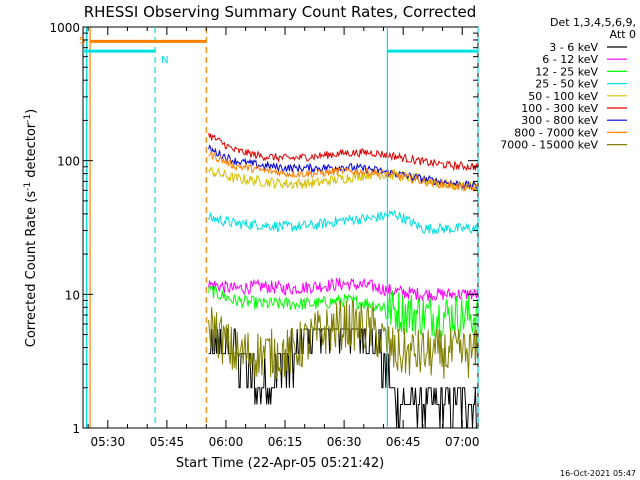  What do you see at coordinates (559, 108) in the screenshot?
I see `legend-entry-label: 100 - 300 keV` at bounding box center [559, 108].